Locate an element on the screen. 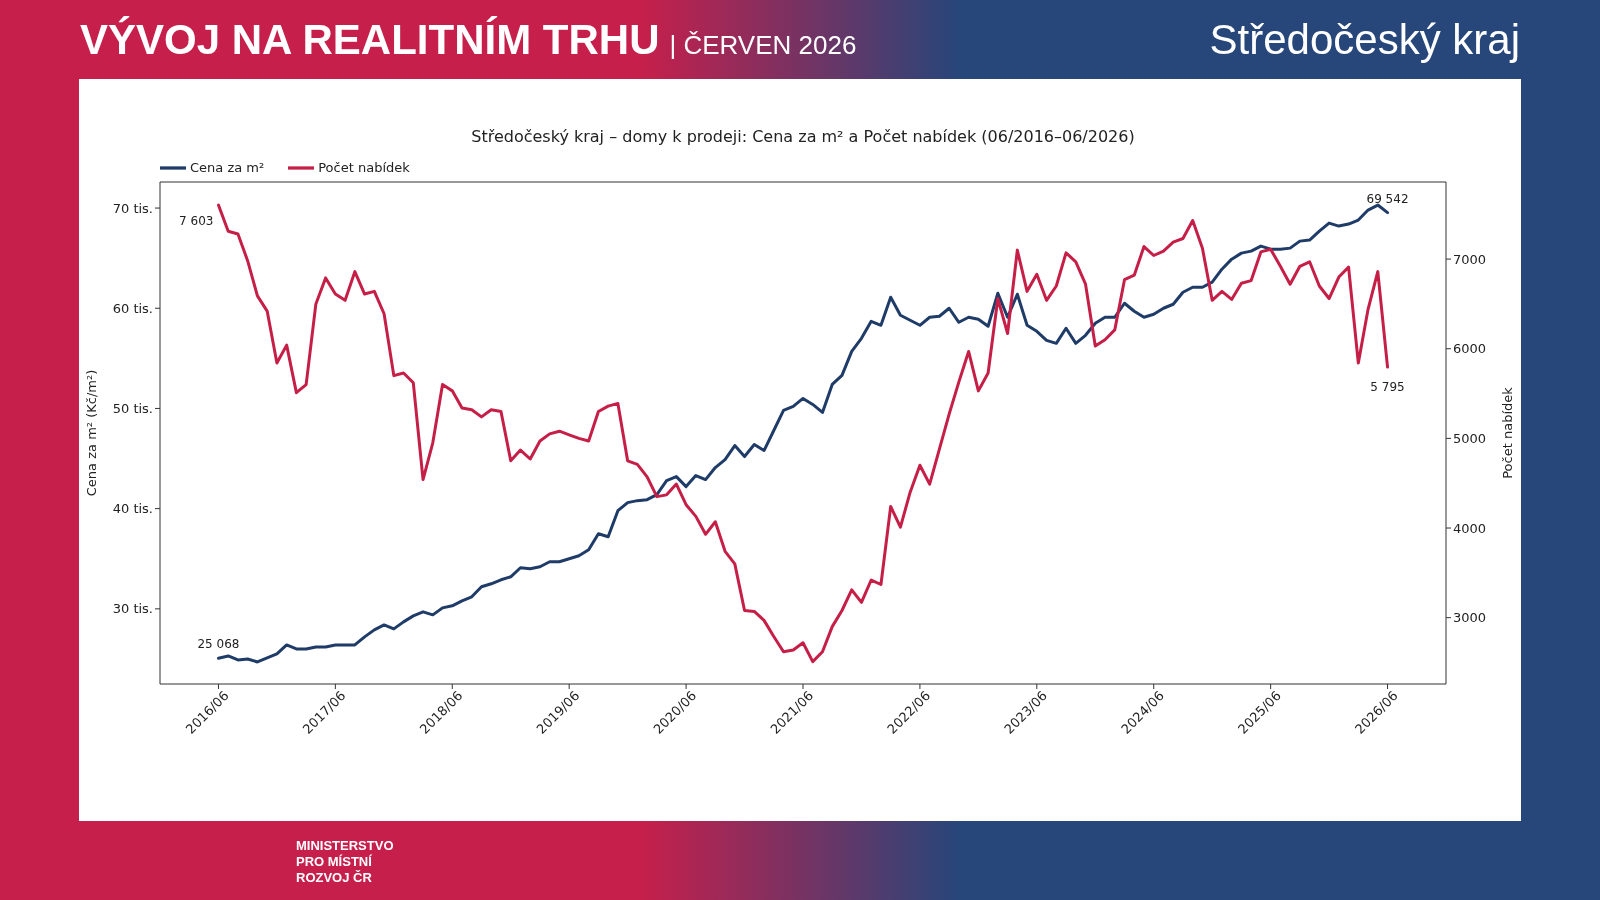  data-label: 5 795 is located at coordinates (1387, 387).